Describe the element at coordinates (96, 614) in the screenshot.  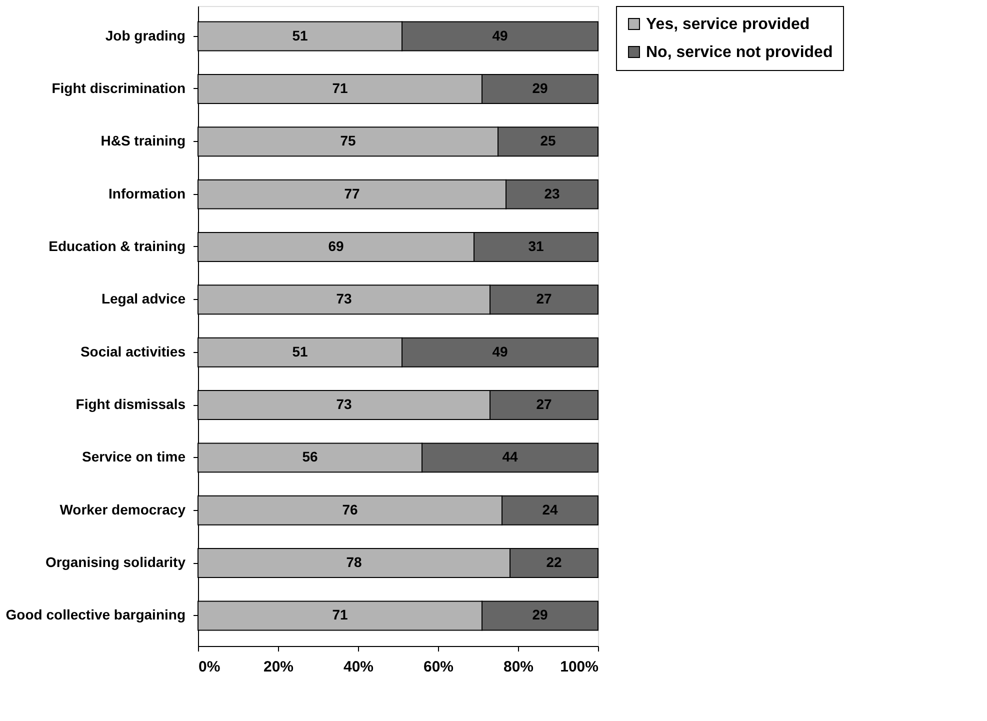
I see `y-tick-label: Good collective bargaining` at that location.